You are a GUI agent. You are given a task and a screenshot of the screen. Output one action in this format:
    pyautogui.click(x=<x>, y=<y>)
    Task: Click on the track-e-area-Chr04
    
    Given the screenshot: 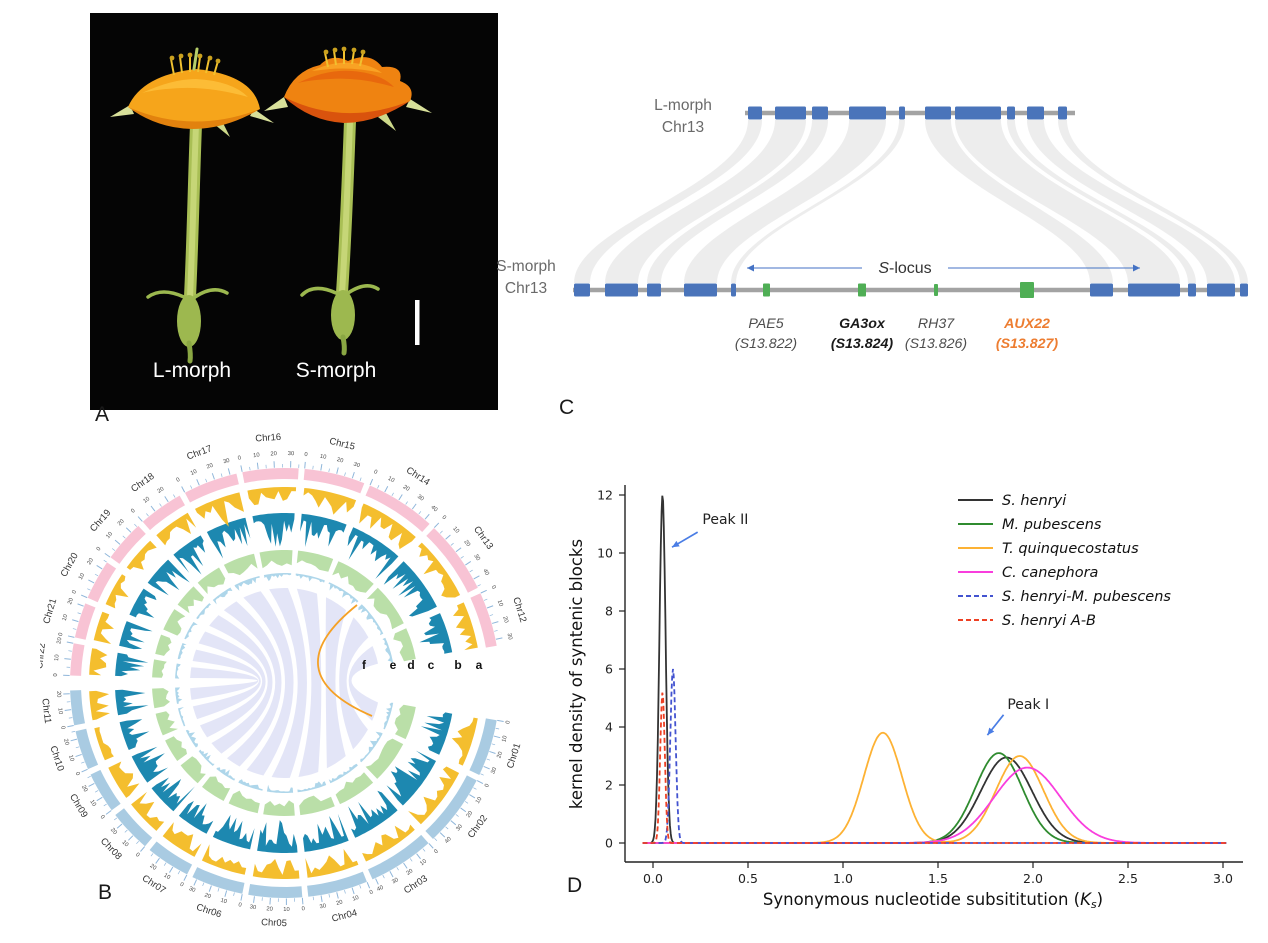 What is the action you would take?
    pyautogui.click(x=312, y=787)
    